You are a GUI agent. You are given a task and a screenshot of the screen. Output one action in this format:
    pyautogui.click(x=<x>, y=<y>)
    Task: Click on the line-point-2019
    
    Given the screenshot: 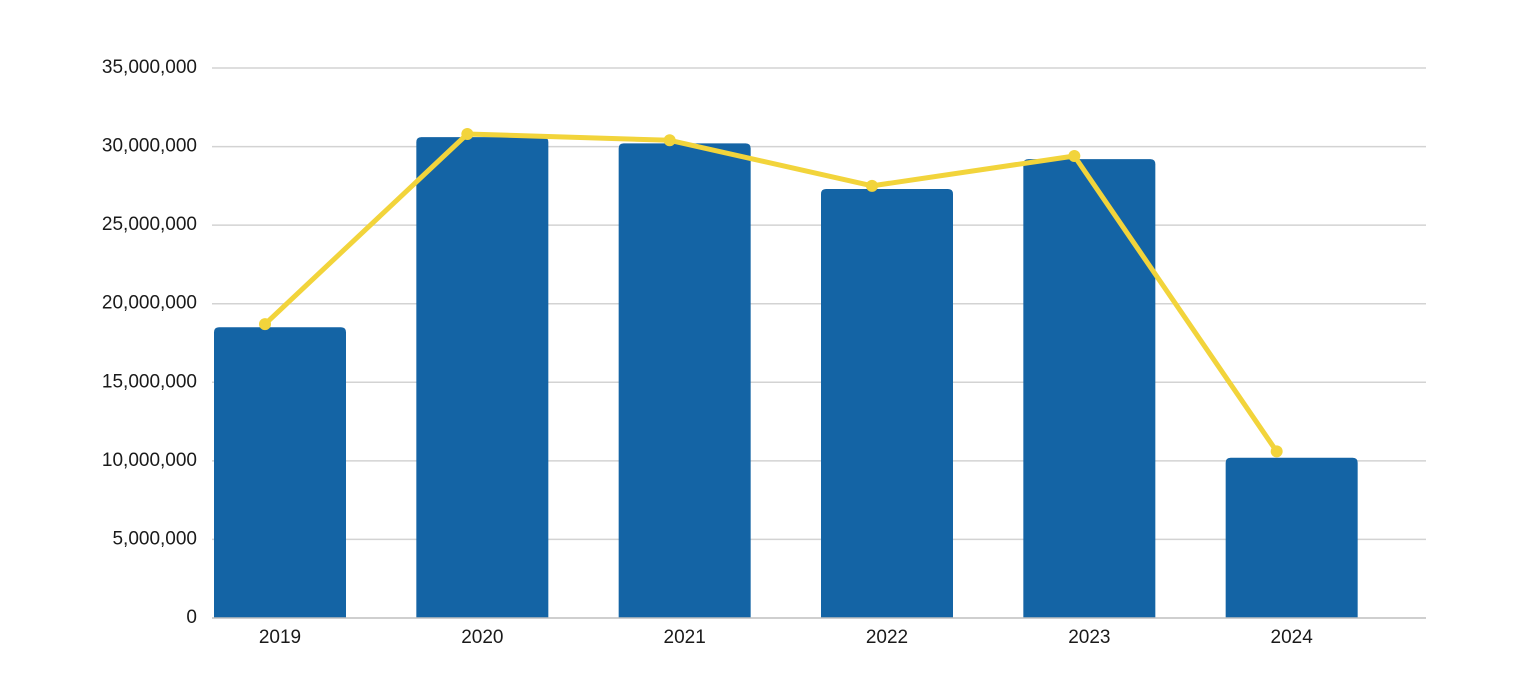 What is the action you would take?
    pyautogui.click(x=265, y=324)
    